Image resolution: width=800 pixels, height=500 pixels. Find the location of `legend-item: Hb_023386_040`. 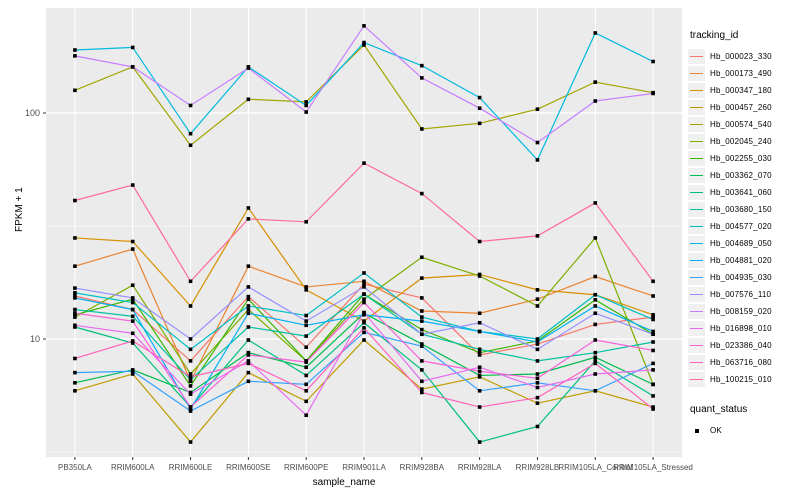

legend-item: Hb_023386_040 is located at coordinates (744, 345).